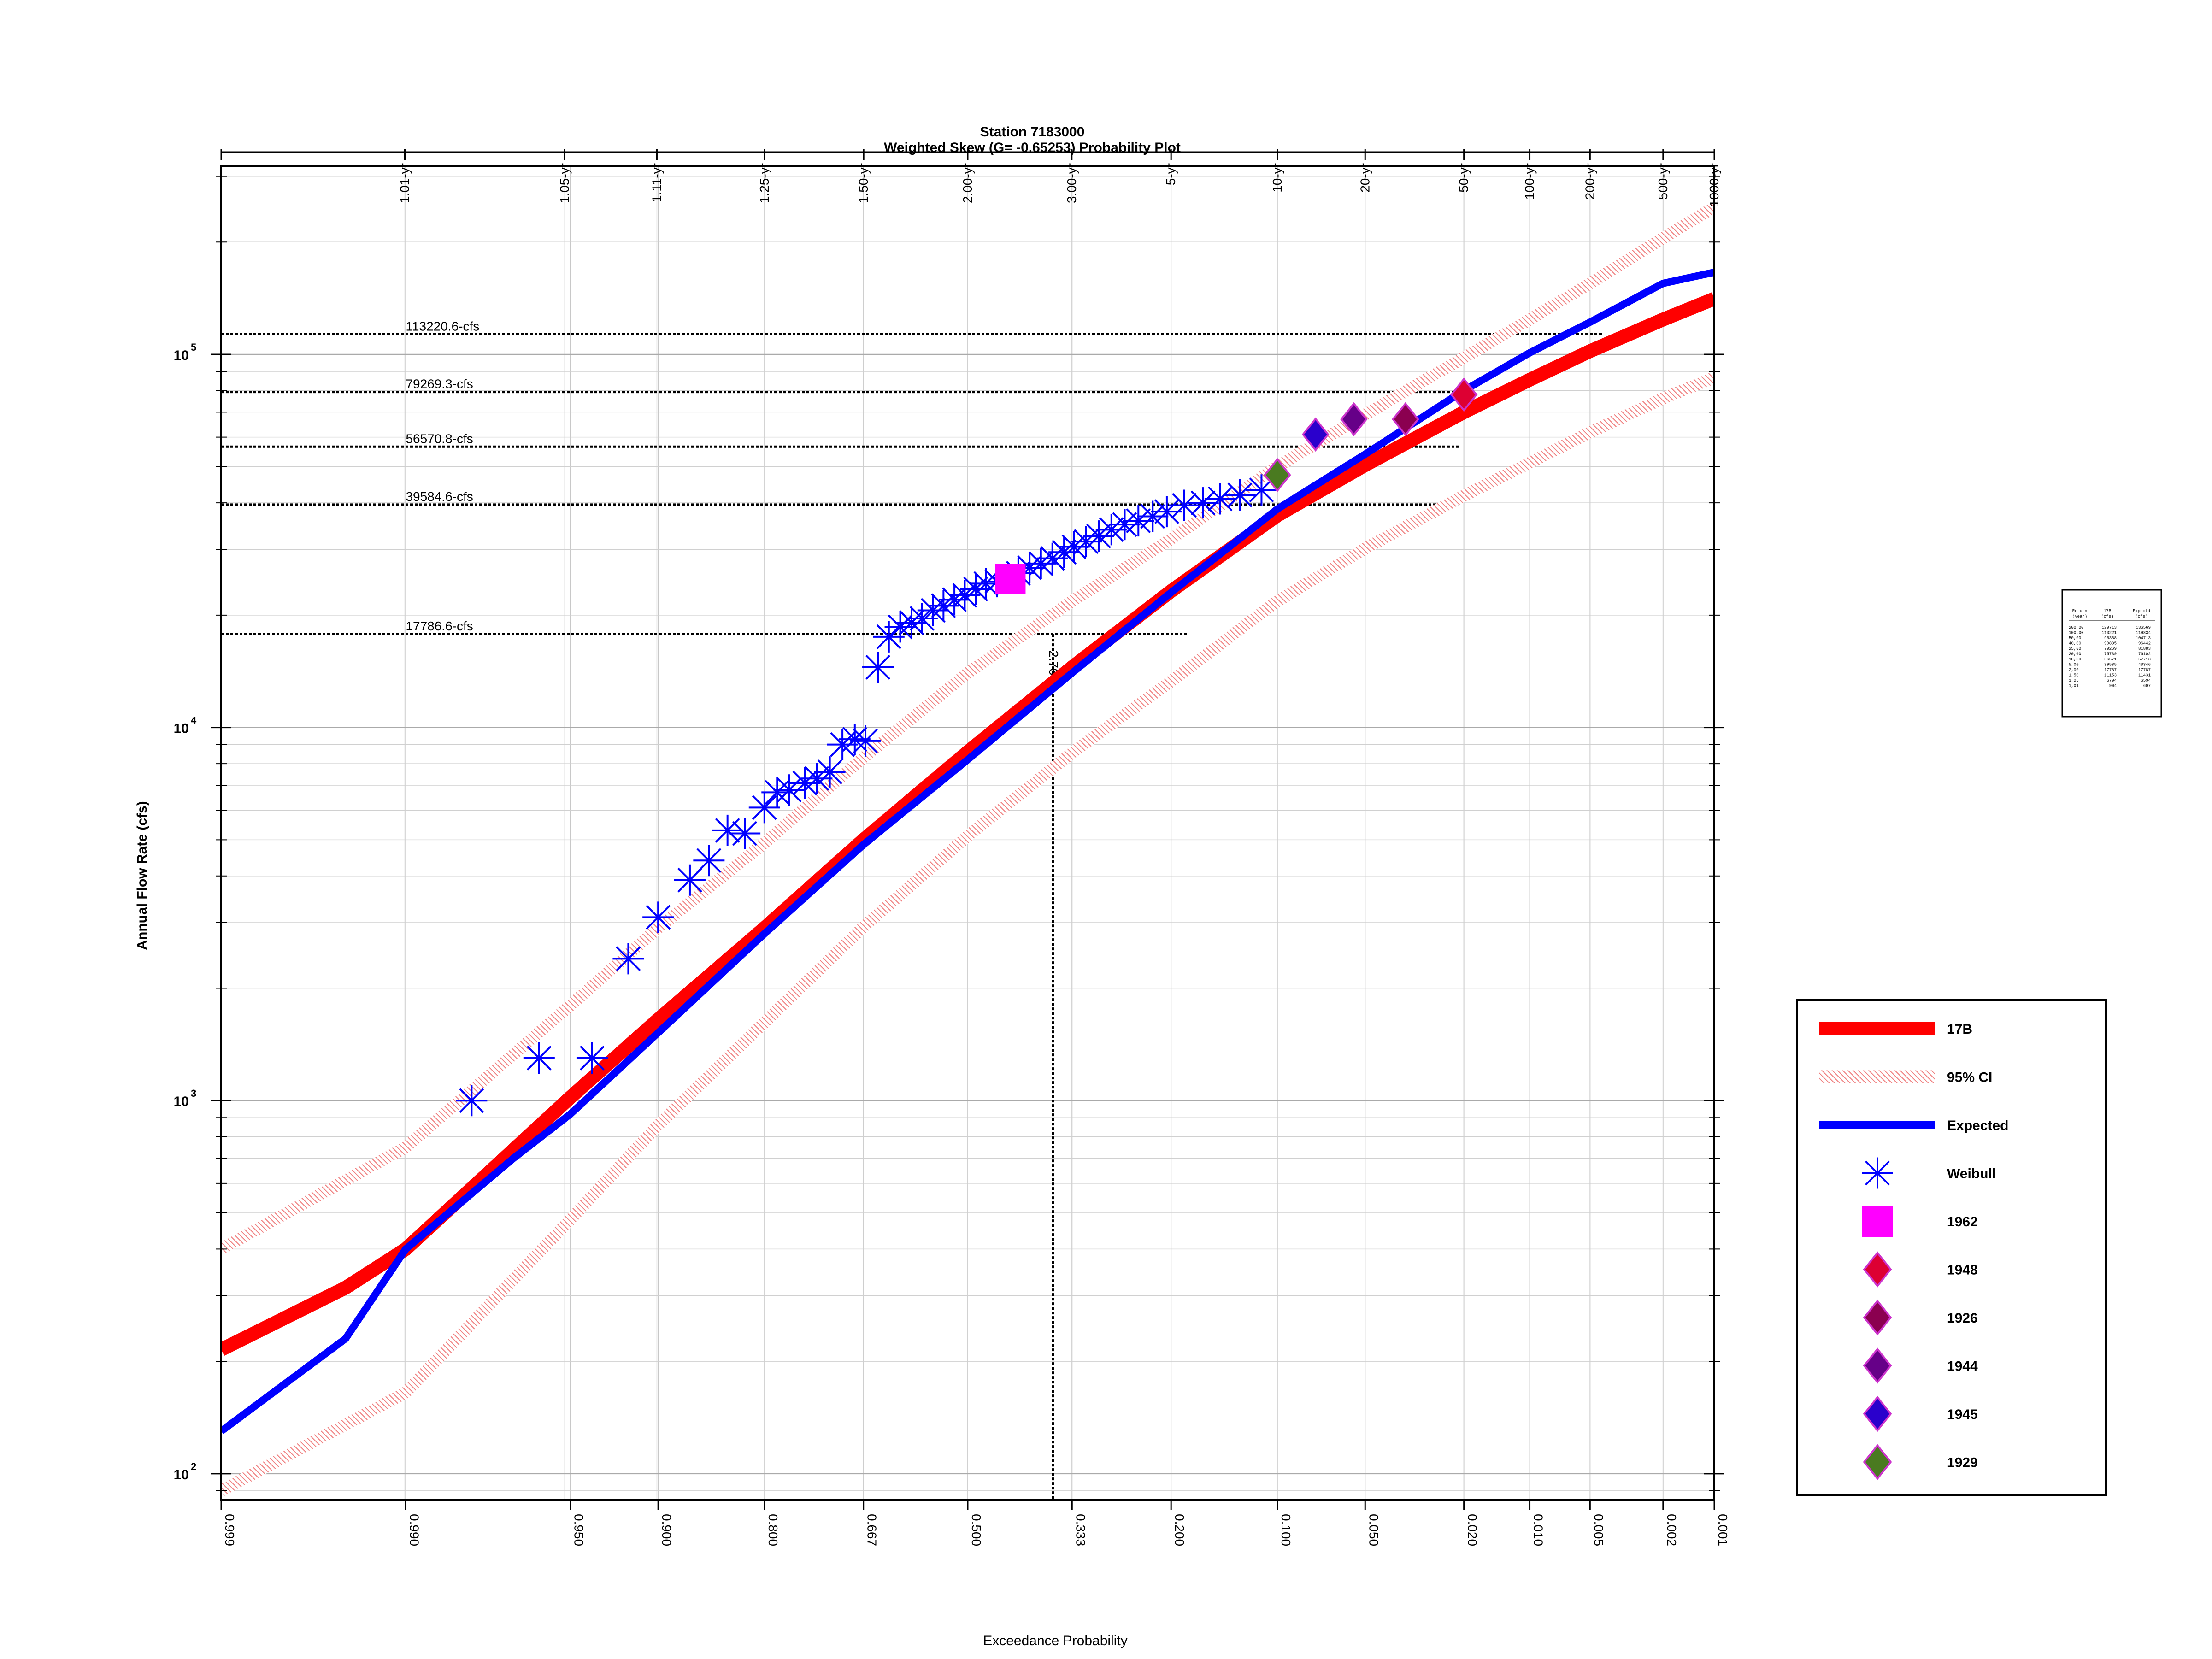 Image resolution: width=2212 pixels, height=1659 pixels. What do you see at coordinates (564, 183) in the screenshot?
I see `return-period-tick-label: 1.05-yr` at bounding box center [564, 183].